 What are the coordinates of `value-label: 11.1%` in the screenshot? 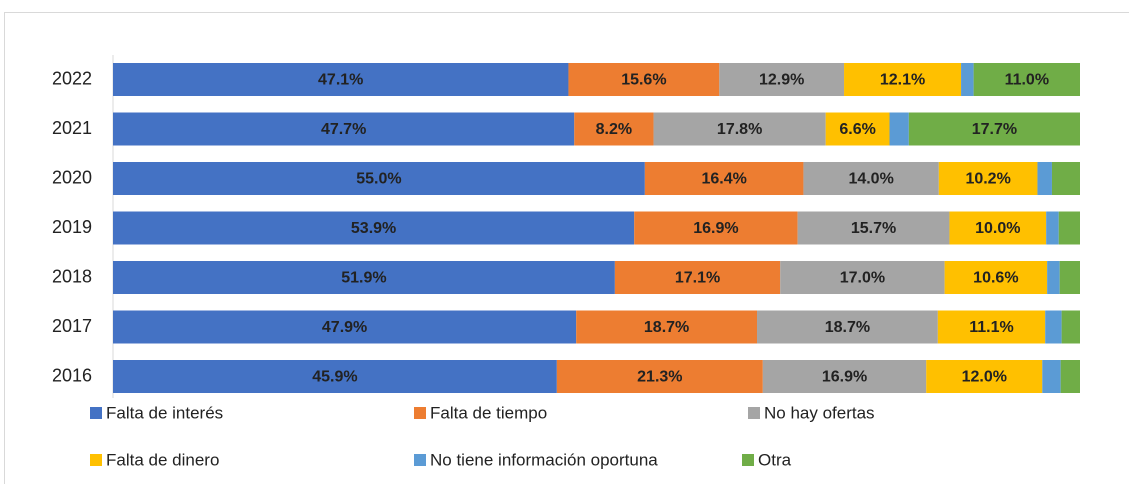 It's located at (991, 327).